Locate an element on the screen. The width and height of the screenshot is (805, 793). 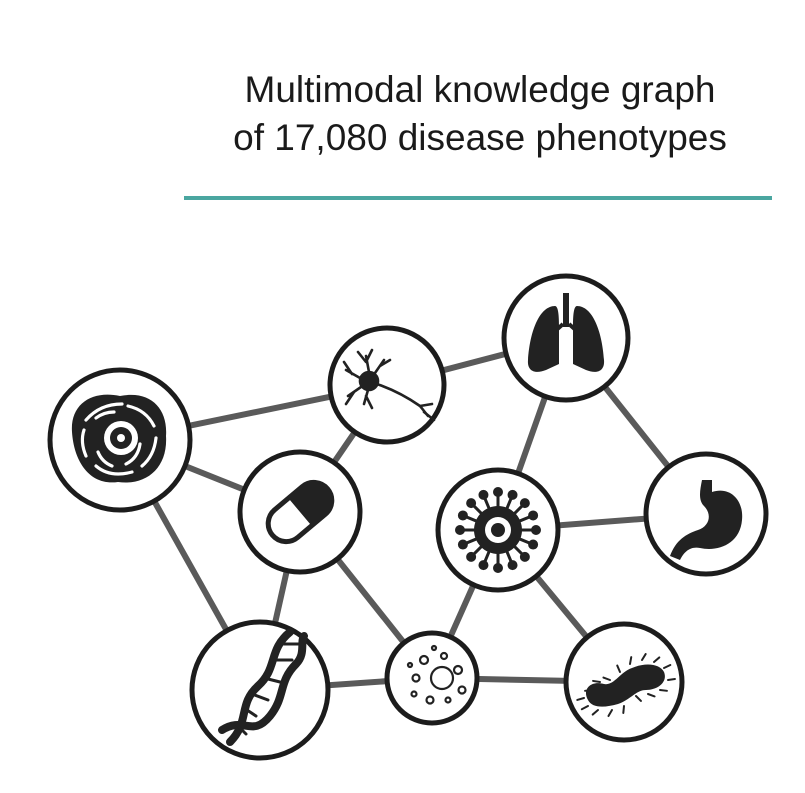
title-line-1: Multimodal knowledge graph is located at coordinates (480, 89).